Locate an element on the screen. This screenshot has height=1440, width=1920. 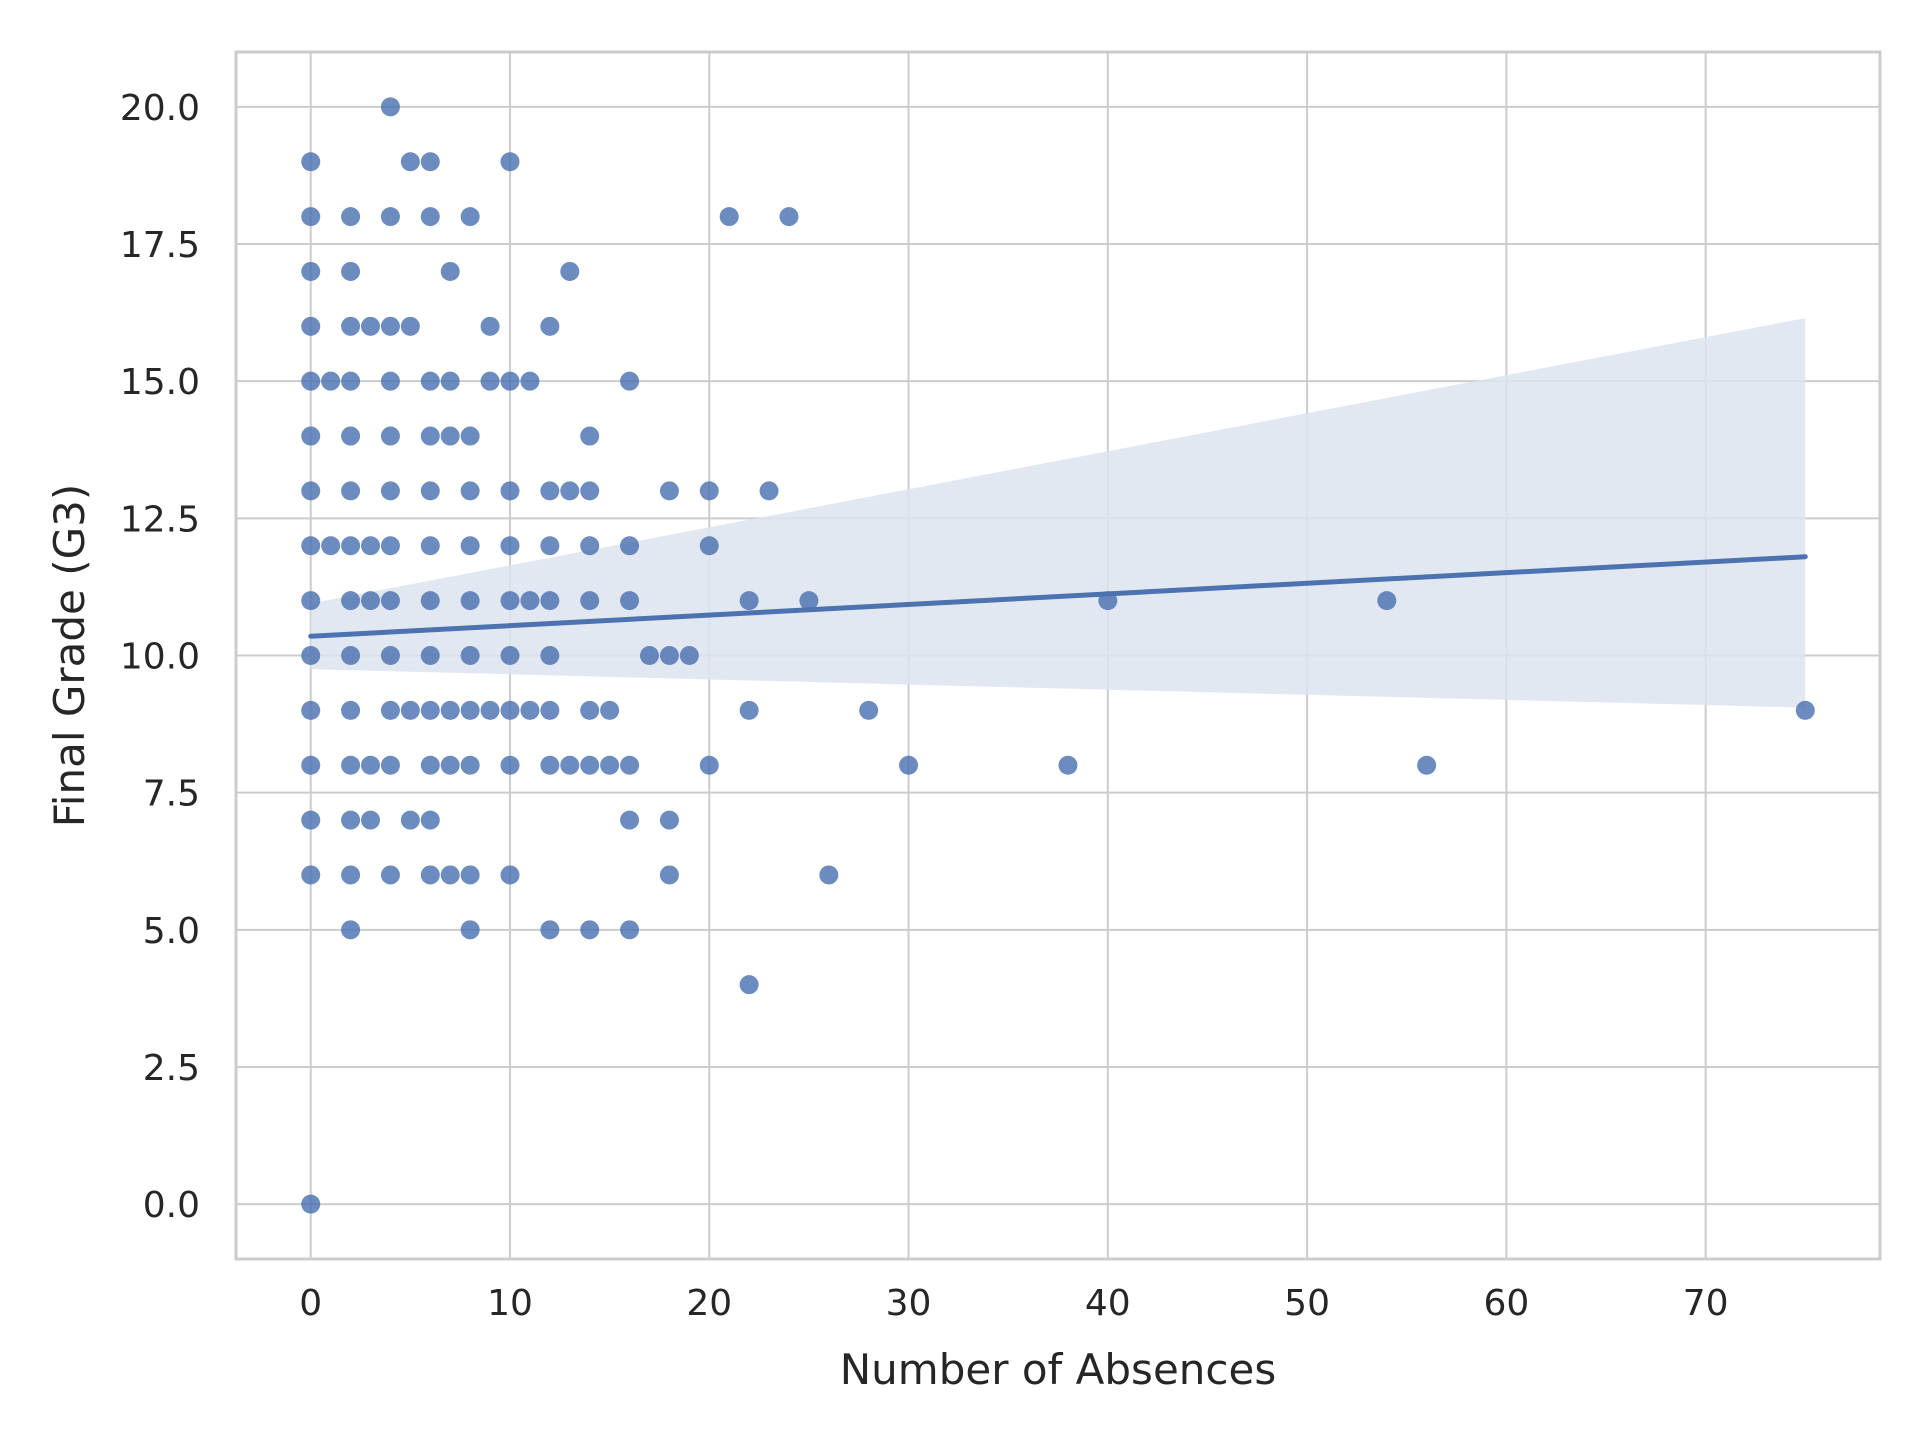
y-tick-label: 2.5 is located at coordinates (171, 1068).